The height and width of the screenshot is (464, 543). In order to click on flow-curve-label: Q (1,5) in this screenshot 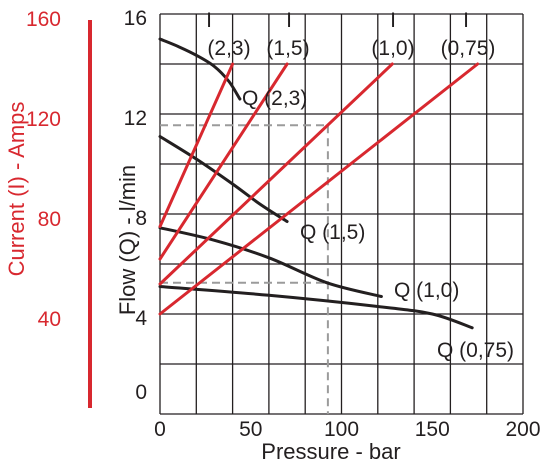, I will do `click(332, 232)`.